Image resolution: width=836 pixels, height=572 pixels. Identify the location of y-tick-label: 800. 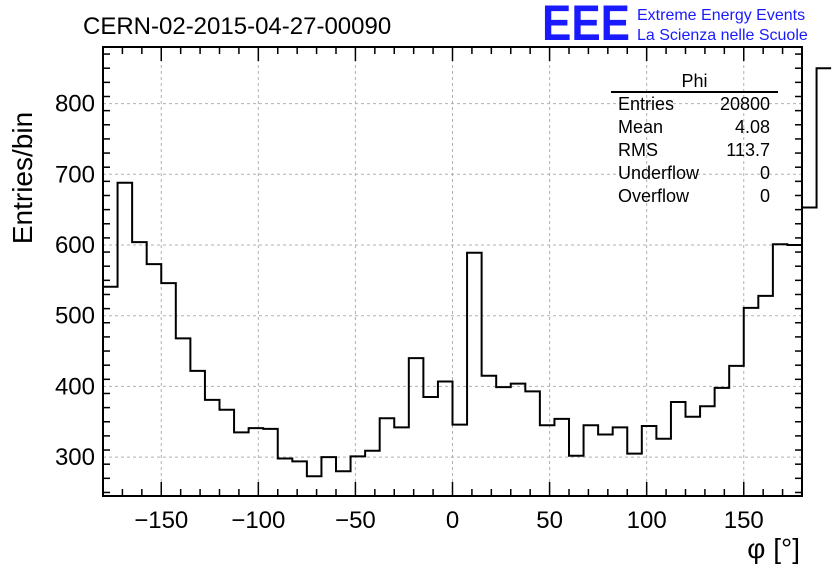
(75, 104).